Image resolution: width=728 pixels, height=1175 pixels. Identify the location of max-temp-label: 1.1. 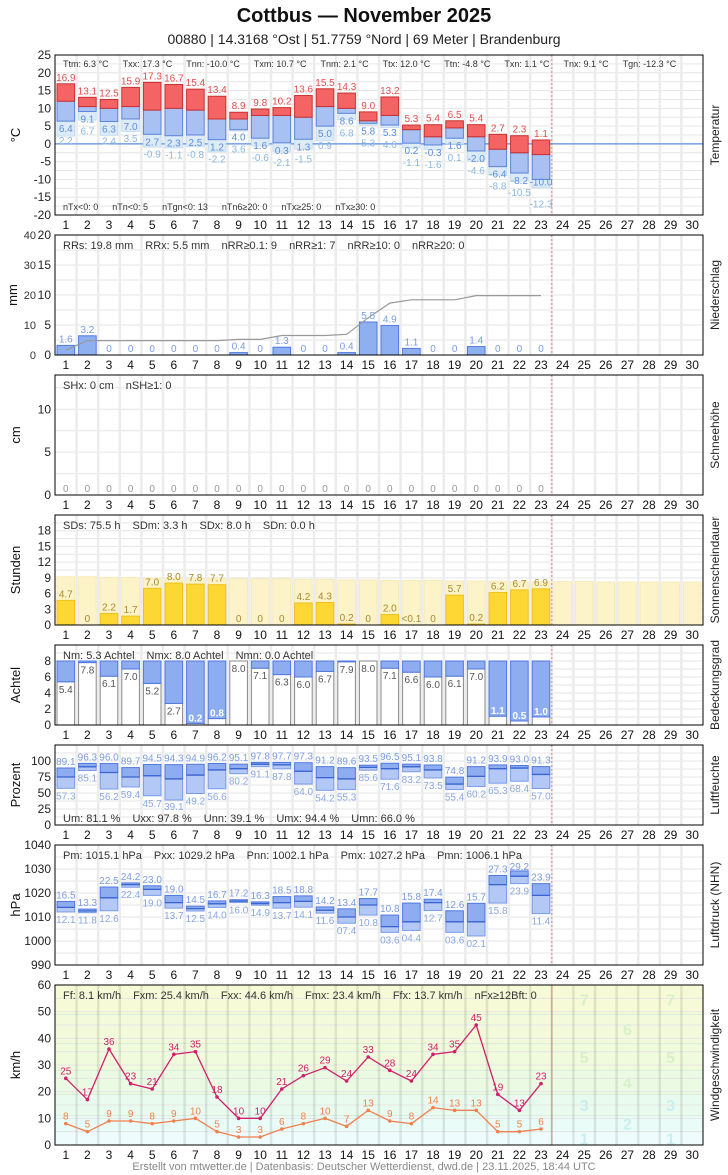
(541, 134).